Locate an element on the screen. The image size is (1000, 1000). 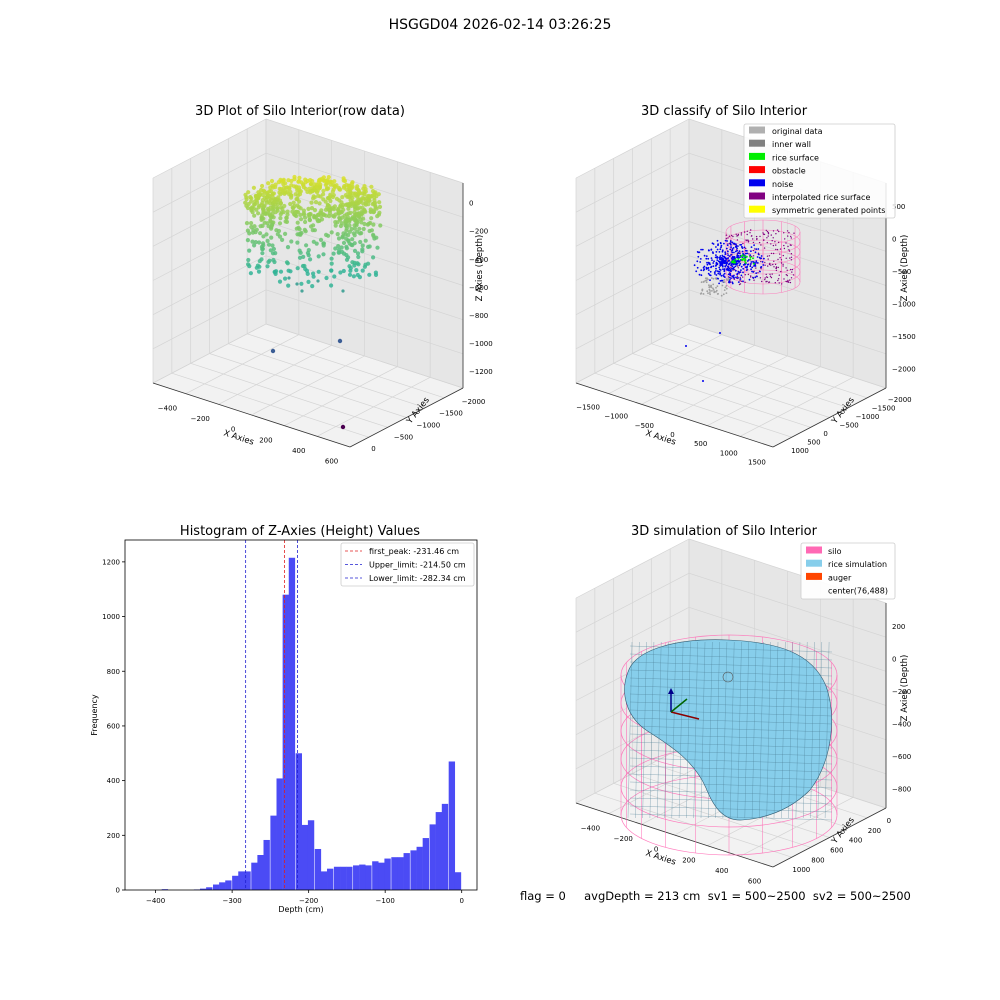
p4-auger-x-arrow is located at coordinates (685, 715).